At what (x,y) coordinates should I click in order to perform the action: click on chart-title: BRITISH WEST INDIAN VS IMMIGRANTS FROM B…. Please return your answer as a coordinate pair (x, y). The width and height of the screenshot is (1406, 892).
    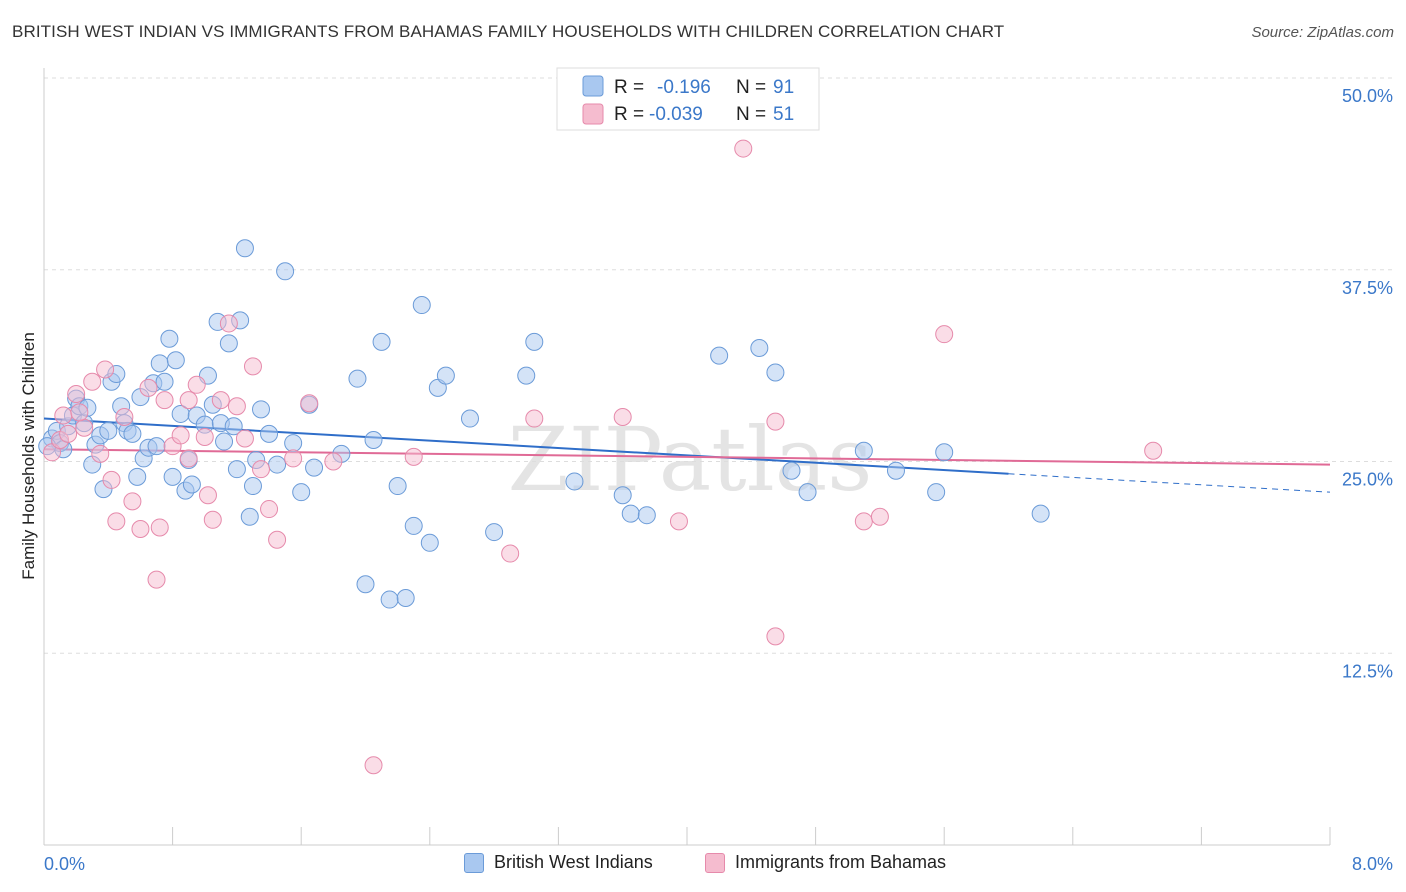
    Looking at the image, I should click on (508, 31).